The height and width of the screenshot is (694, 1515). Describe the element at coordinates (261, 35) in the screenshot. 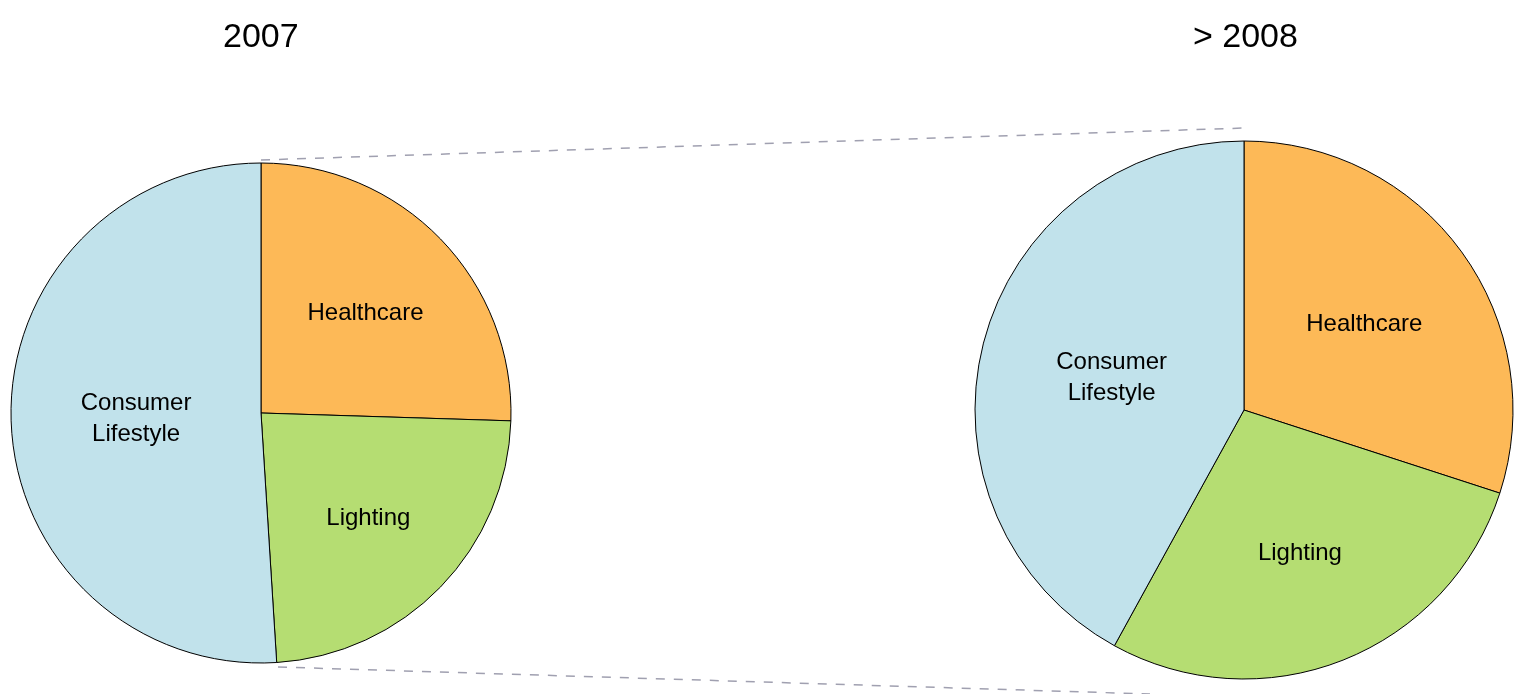

I see `chart-title: 2007` at that location.